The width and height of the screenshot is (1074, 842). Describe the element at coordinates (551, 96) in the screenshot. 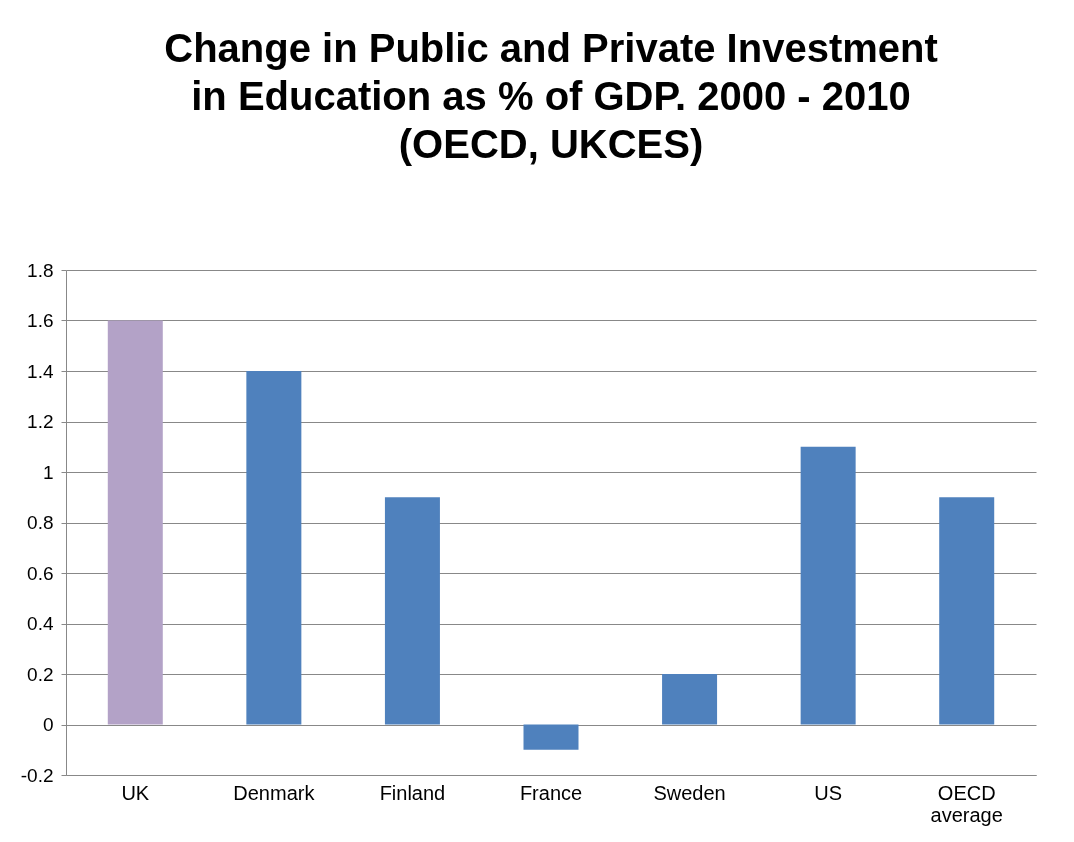

I see `chart-title: Change in Public and Private Investment in Education as % of GDP. 2000 - 2010 (OECD, UKCES)` at that location.